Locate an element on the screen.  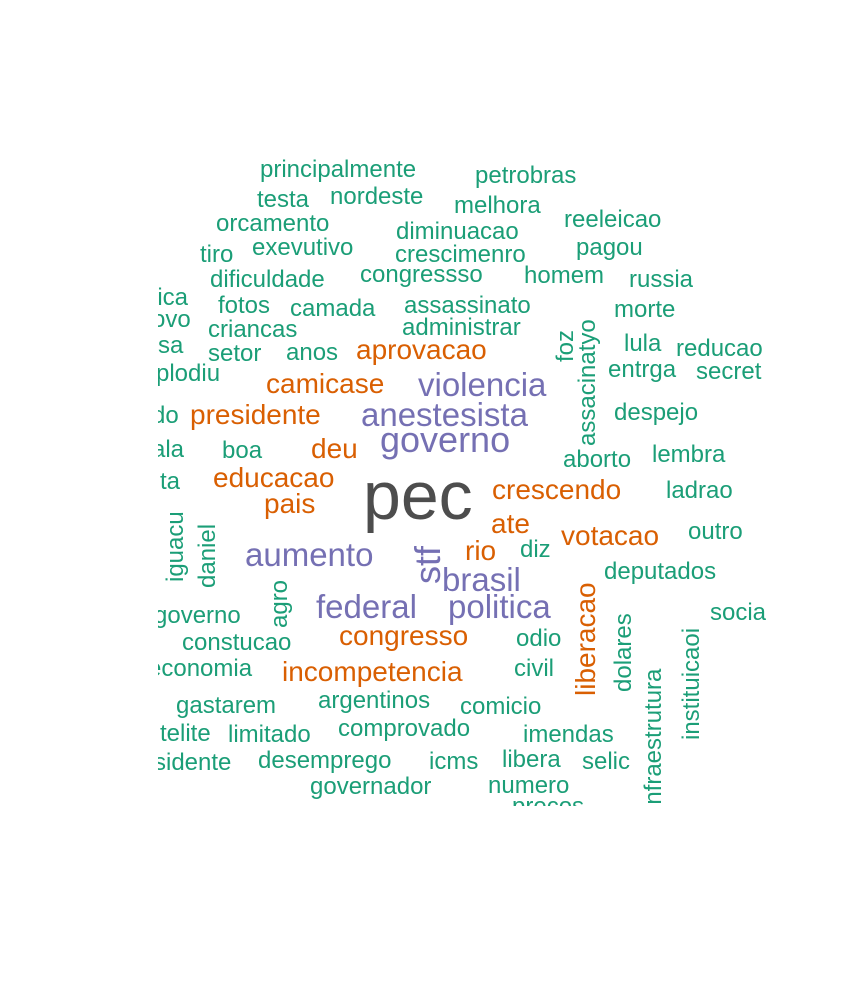
word-tiro: tiro is located at coordinates (217, 254).